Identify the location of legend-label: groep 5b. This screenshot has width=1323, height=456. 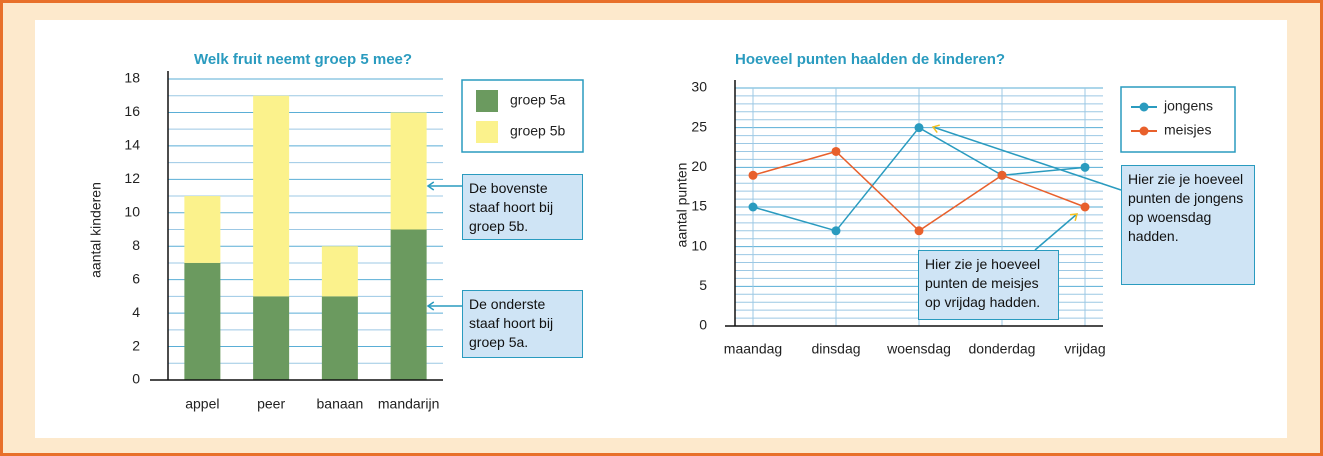
(537, 131).